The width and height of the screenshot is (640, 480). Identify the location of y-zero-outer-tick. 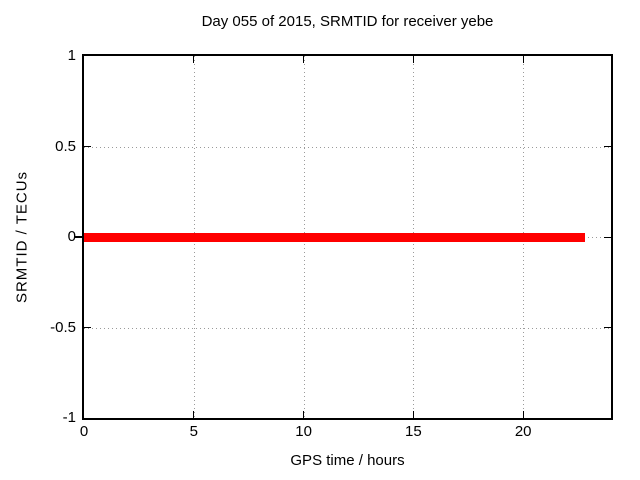
(78, 237).